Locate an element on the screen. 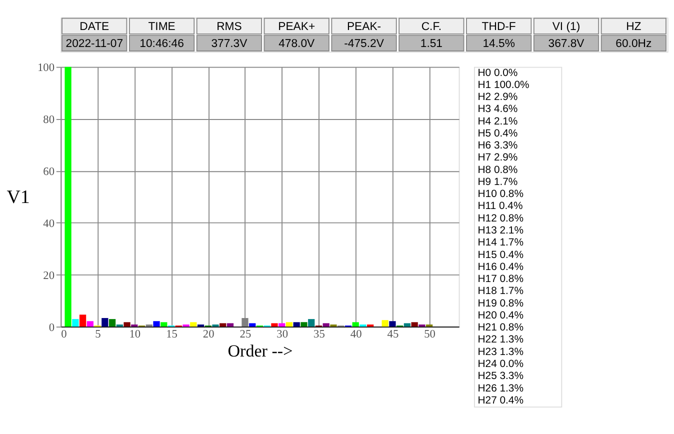 Image resolution: width=674 pixels, height=434 pixels. text: H12 0.8% is located at coordinates (501, 218).